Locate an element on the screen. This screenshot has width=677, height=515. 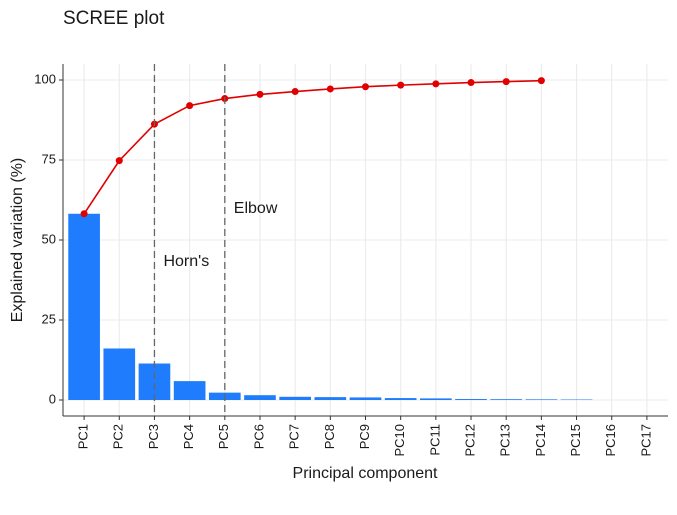
y-tick-label: 75 is located at coordinates (49, 158).